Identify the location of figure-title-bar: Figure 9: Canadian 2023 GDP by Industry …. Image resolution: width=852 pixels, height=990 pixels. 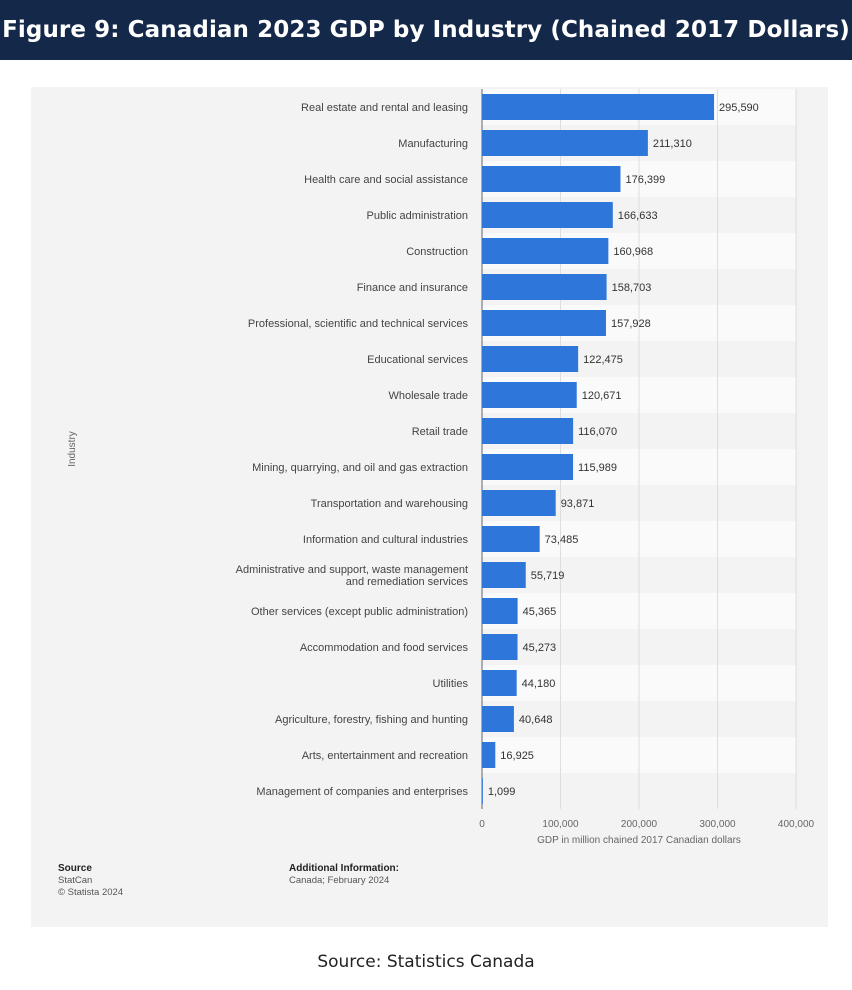
(426, 30).